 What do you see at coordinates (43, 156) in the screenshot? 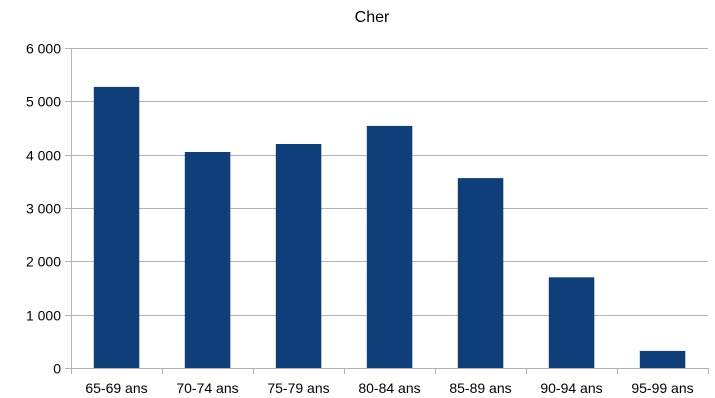
I see `y-tick-label: 4 000` at bounding box center [43, 156].